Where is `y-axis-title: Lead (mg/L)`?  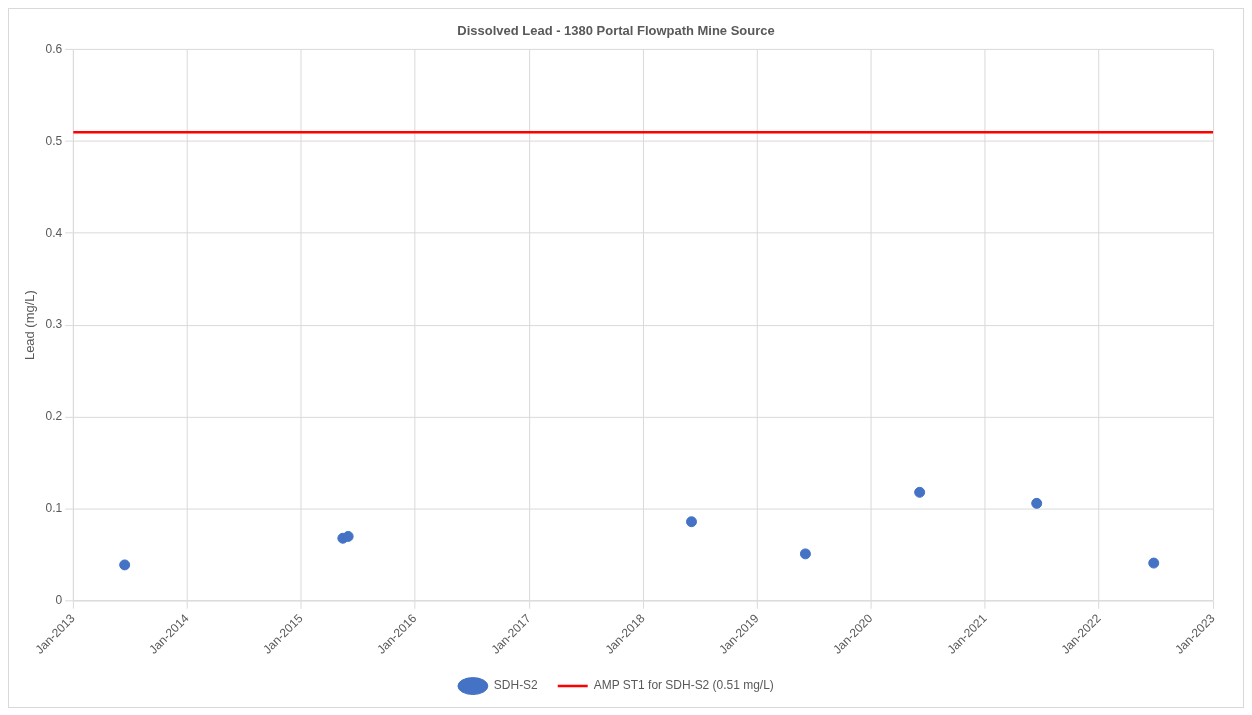 y-axis-title: Lead (mg/L) is located at coordinates (30, 325).